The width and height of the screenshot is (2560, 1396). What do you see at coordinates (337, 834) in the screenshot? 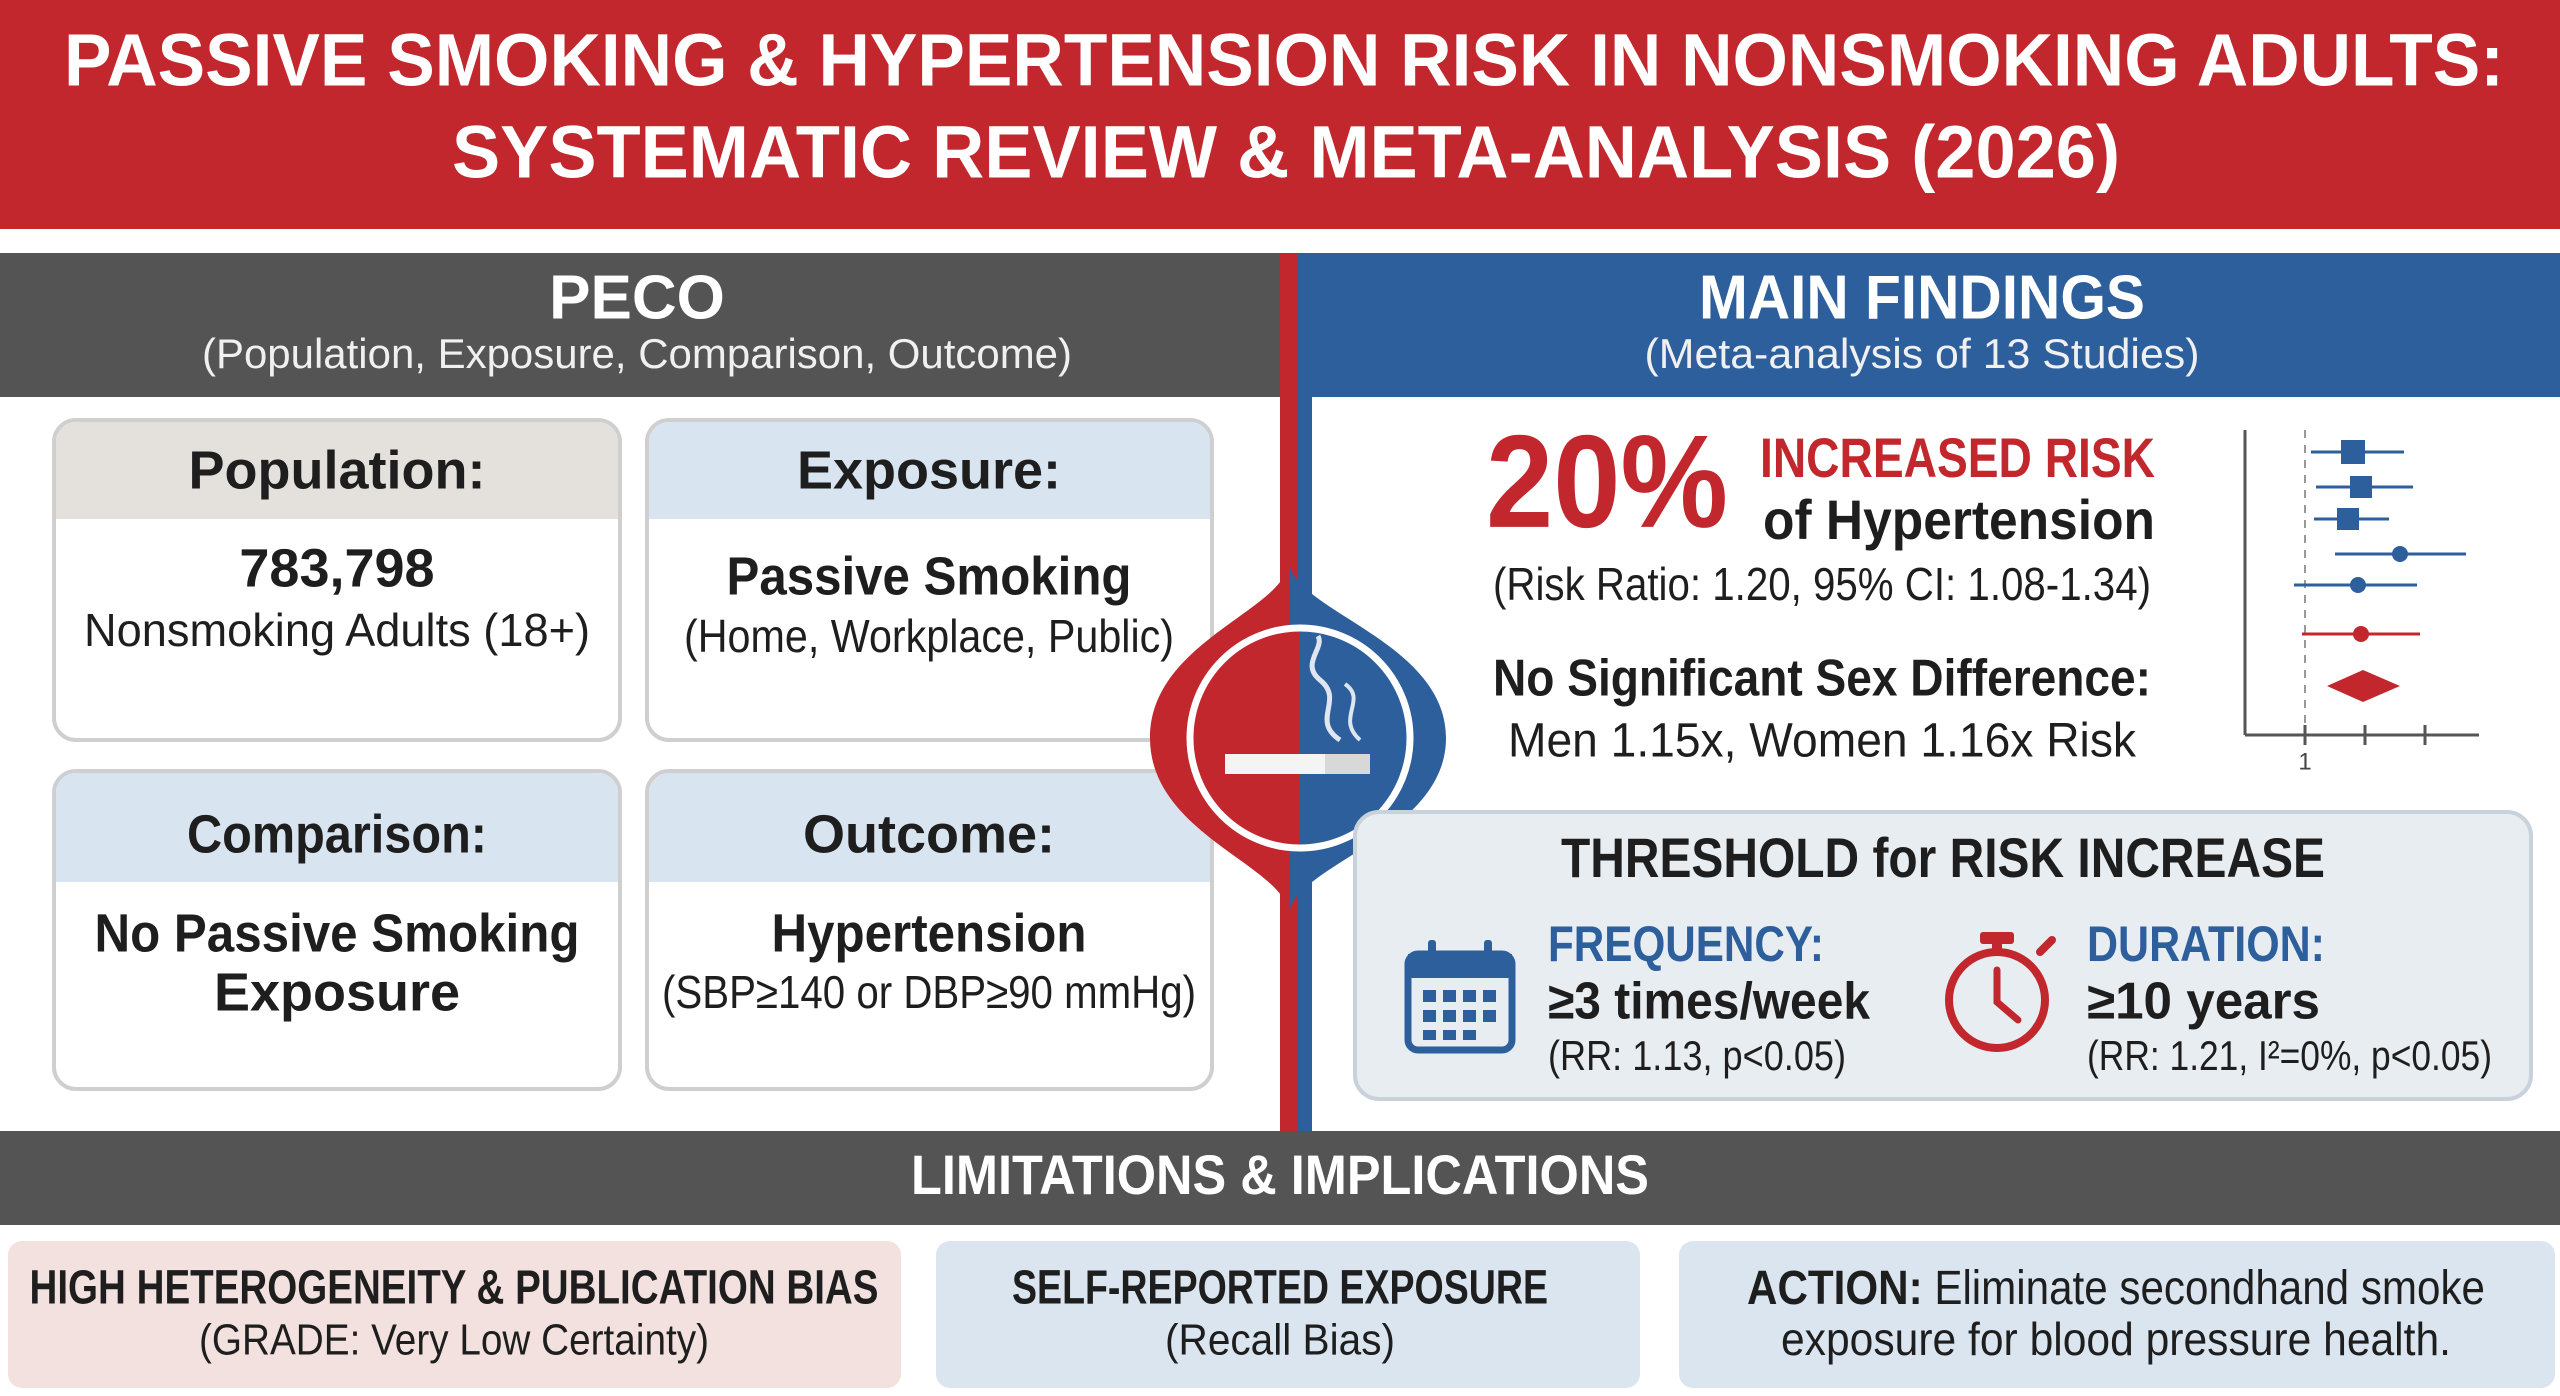
I see `box-label: Comparison:` at bounding box center [337, 834].